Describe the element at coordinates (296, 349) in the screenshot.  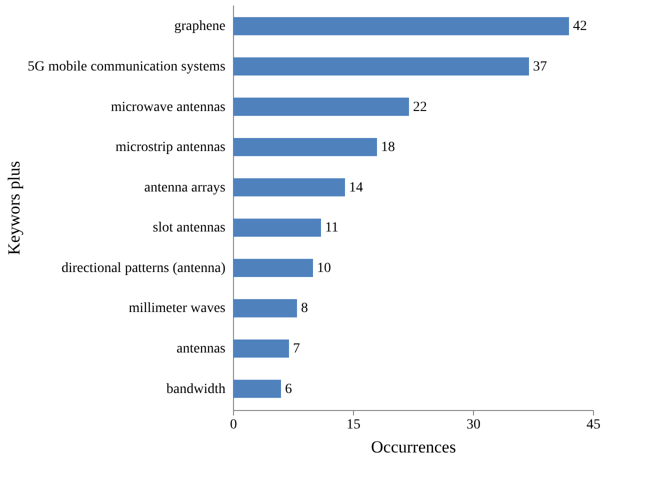
I see `data-label: 7` at that location.